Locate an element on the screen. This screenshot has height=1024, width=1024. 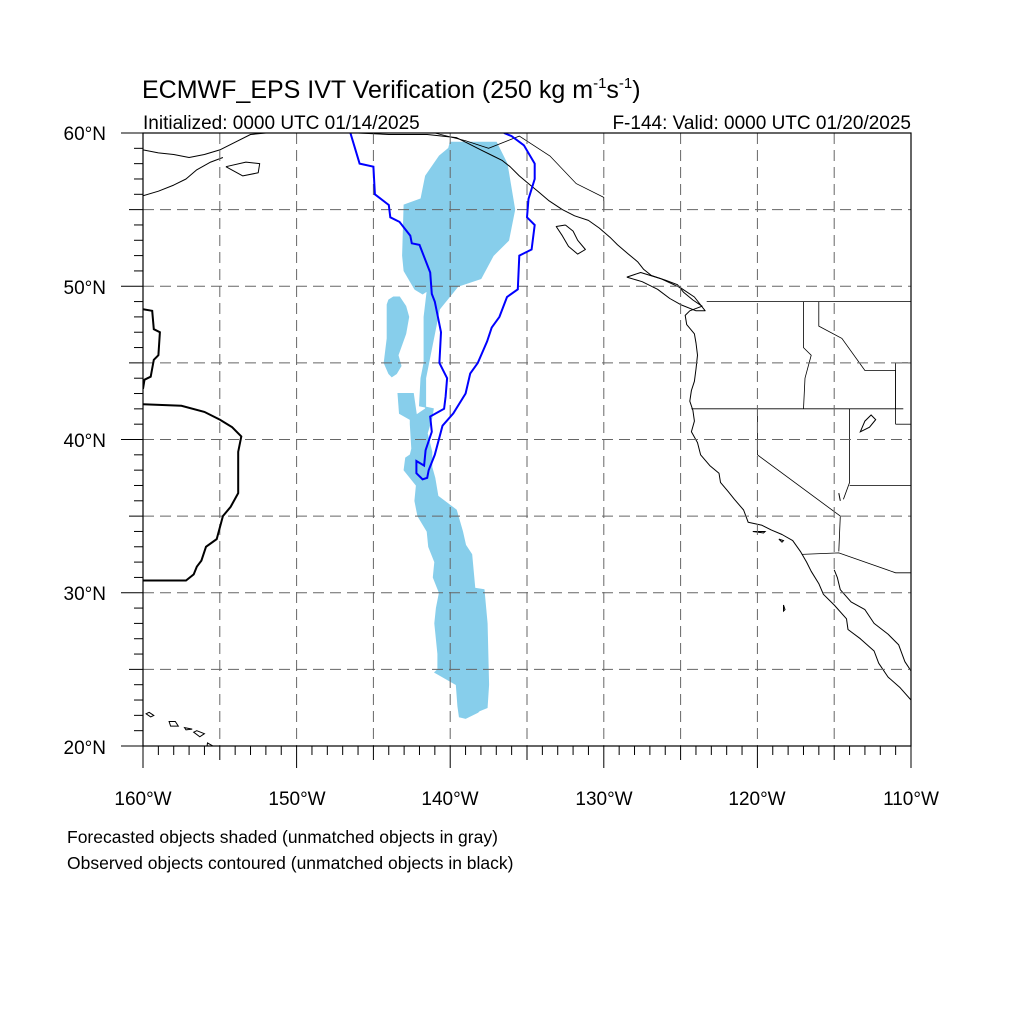
longitude-labels: 160°W 150°W 140°W 130°W 120°W 110°W is located at coordinates (526, 799).